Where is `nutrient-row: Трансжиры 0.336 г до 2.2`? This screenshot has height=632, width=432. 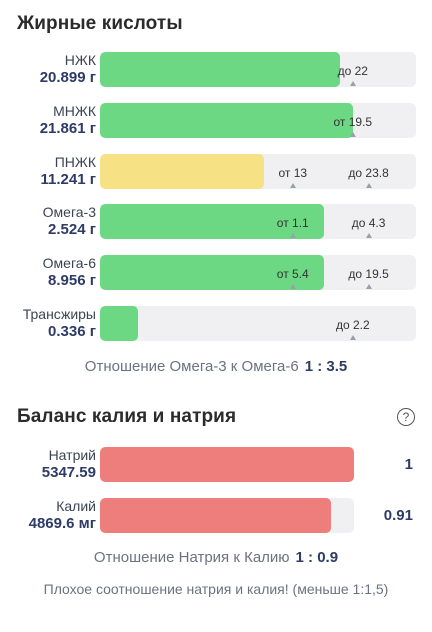
nutrient-row: Трансжиры 0.336 г до 2.2 is located at coordinates (216, 324).